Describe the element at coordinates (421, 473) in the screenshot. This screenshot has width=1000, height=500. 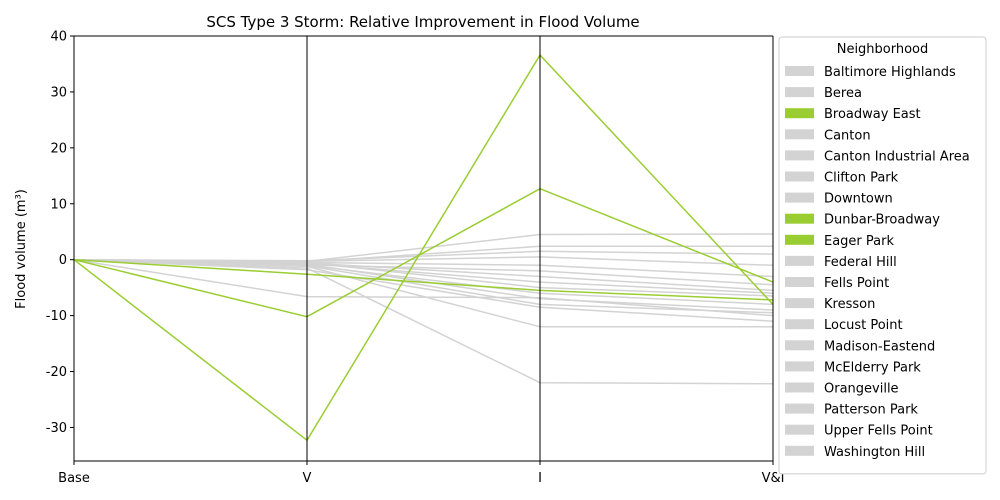
I see `x-axis: Base V I V&I` at that location.